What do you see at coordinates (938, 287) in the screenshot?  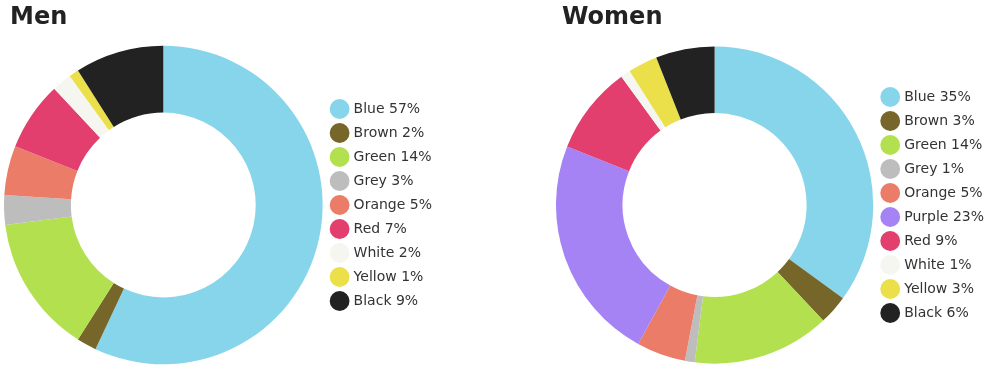 I see `legend-label: Yellow 3%` at bounding box center [938, 287].